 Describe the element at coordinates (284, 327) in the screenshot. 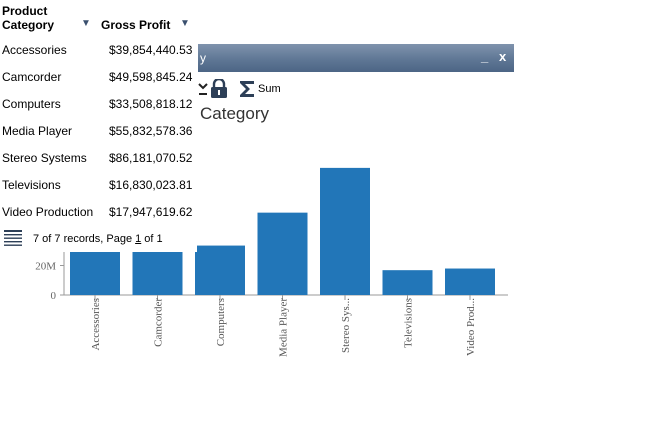

I see `x-tick-label: Media Player` at that location.